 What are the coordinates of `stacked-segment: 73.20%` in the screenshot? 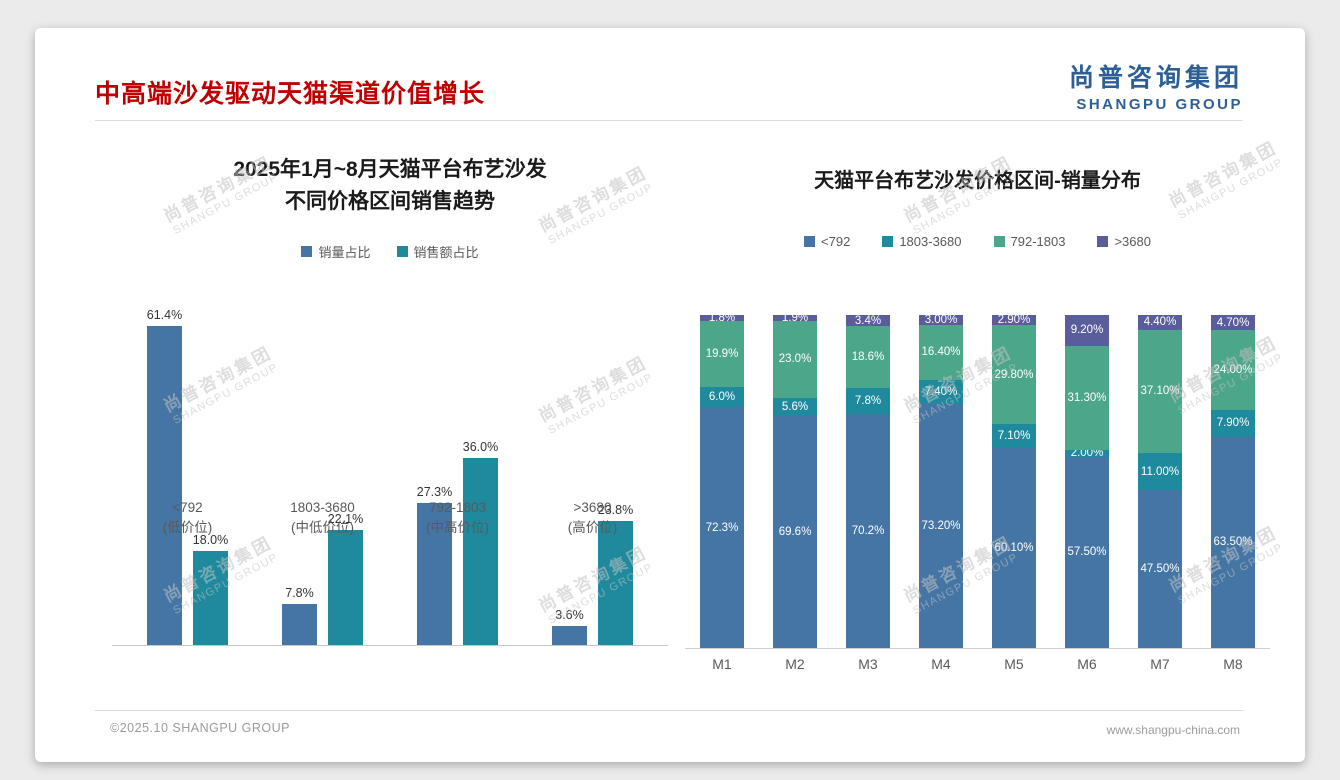 It's located at (941, 526).